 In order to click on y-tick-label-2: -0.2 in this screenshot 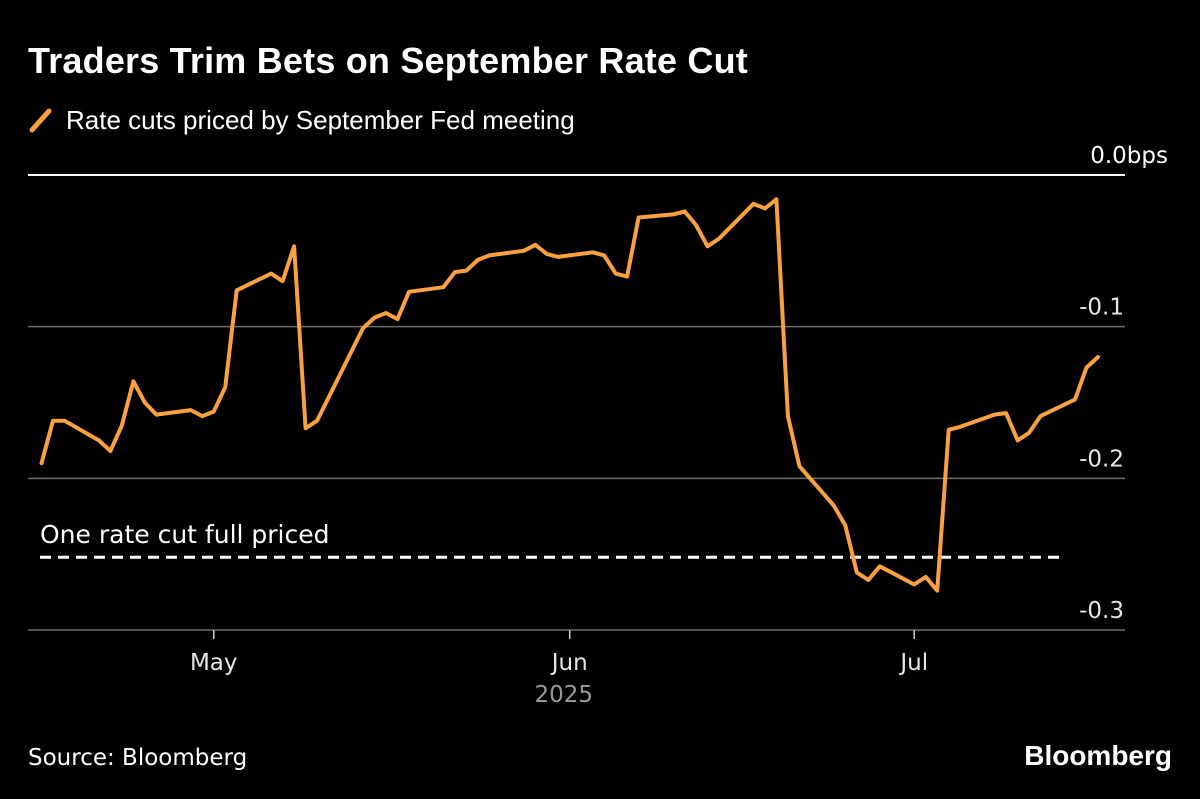, I will do `click(1101, 459)`.